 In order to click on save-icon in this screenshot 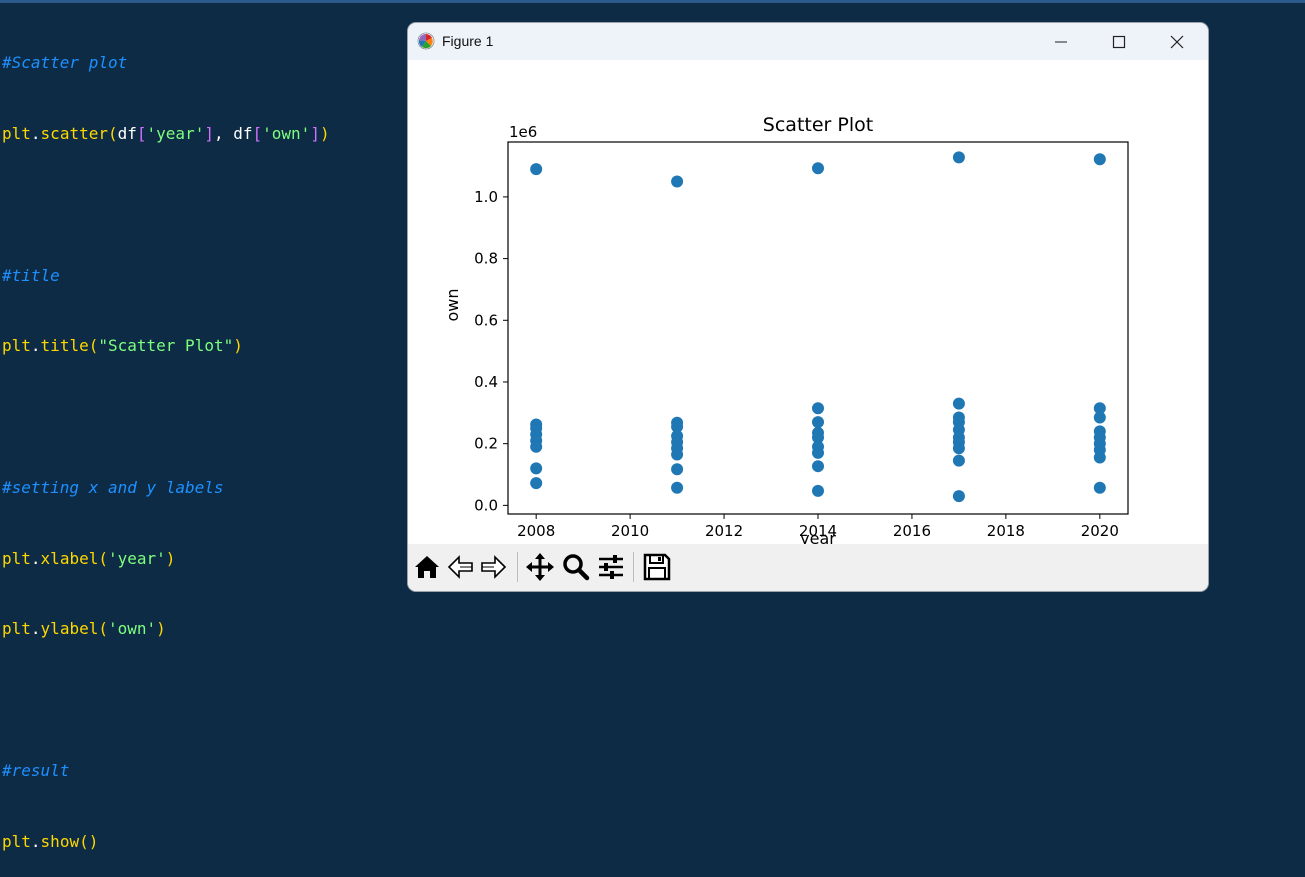, I will do `click(657, 567)`.